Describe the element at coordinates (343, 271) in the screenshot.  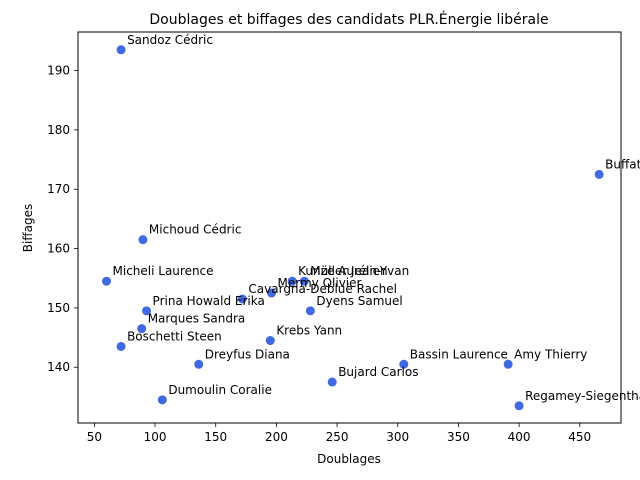
I see `data-point-label: Kunze Aurélien` at that location.